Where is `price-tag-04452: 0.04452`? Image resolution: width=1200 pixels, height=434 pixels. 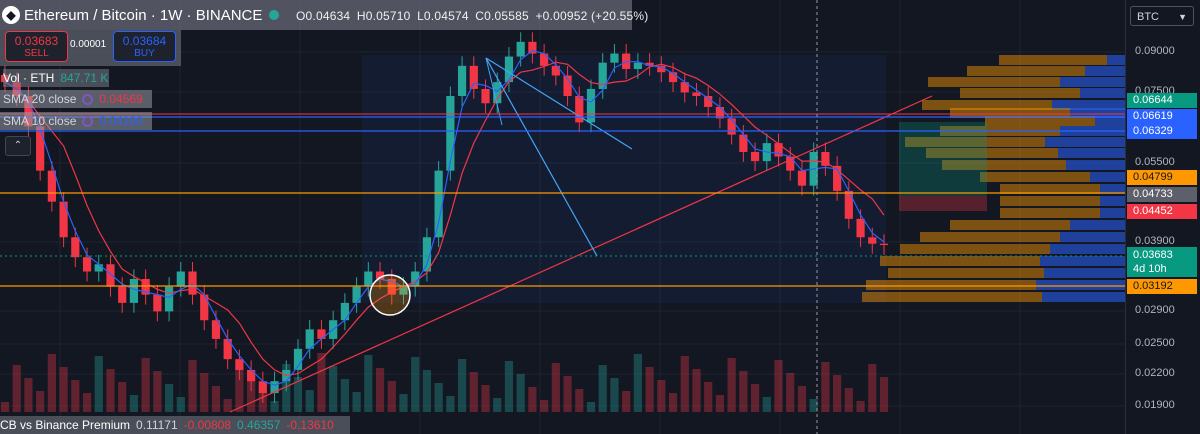 price-tag-04452: 0.04452 is located at coordinates (1162, 211).